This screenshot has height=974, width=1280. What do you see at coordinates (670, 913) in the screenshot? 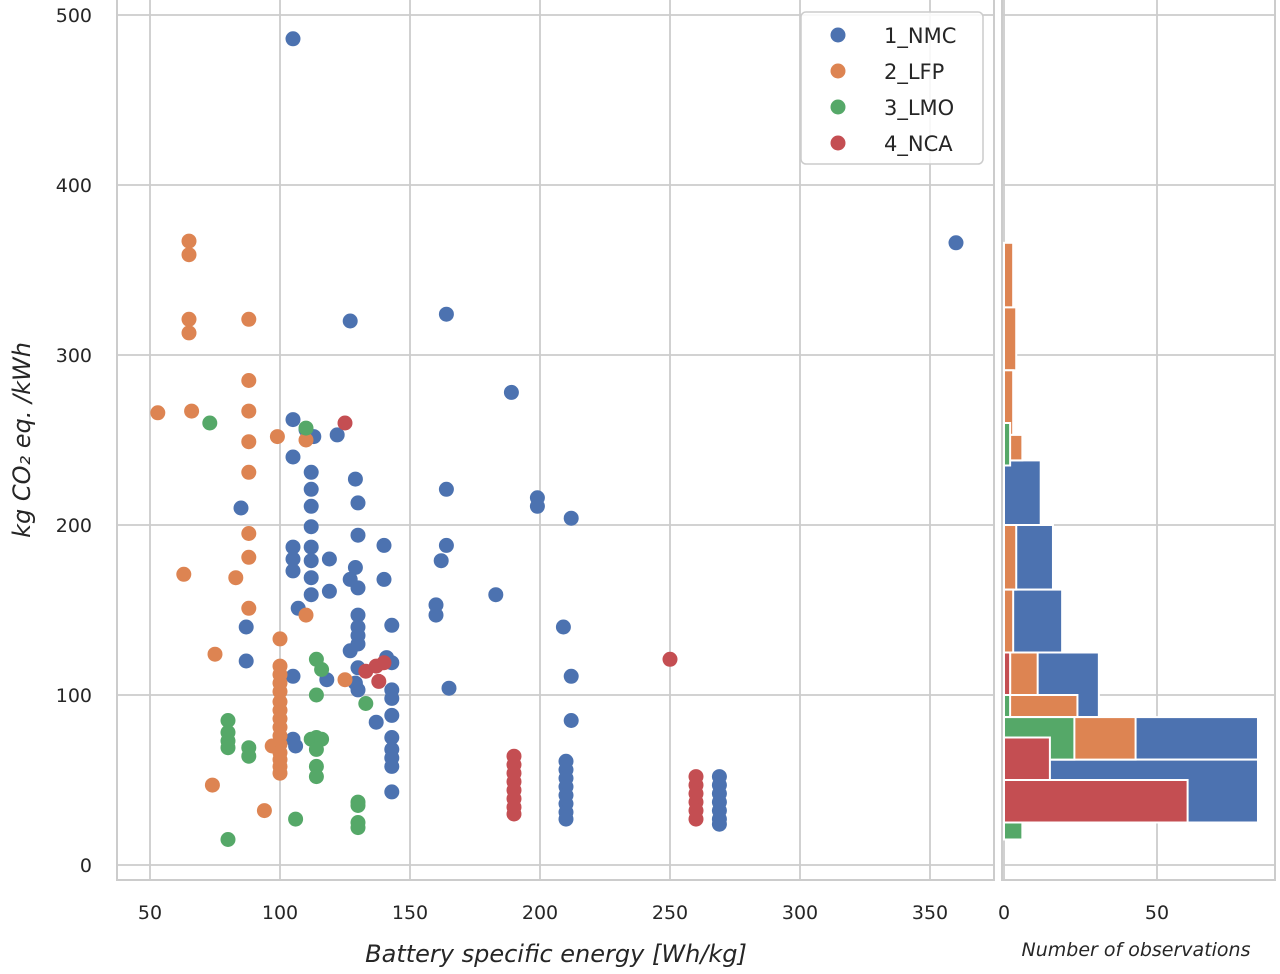
I see `x-tick-label: 250` at bounding box center [670, 913].